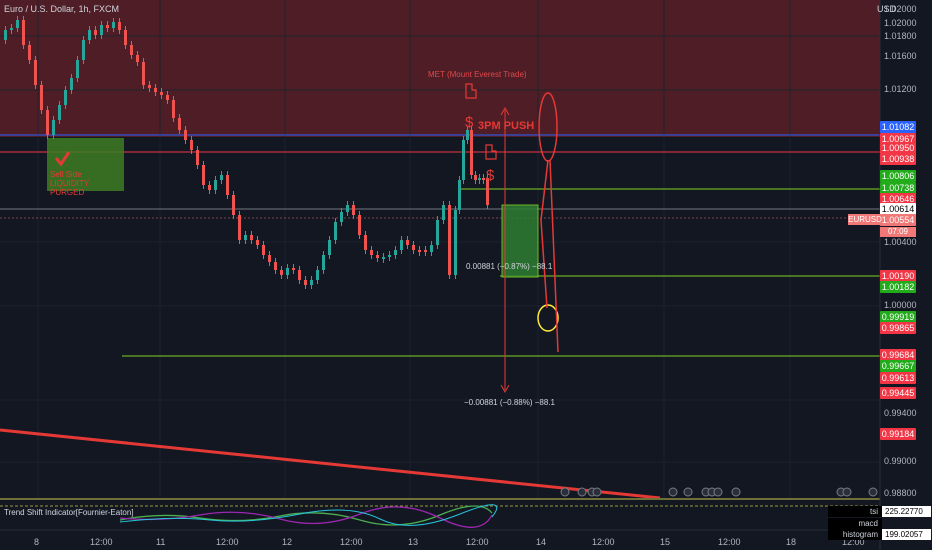 This screenshot has height=550, width=932. I want to click on indicator-pane, so click(440, 514).